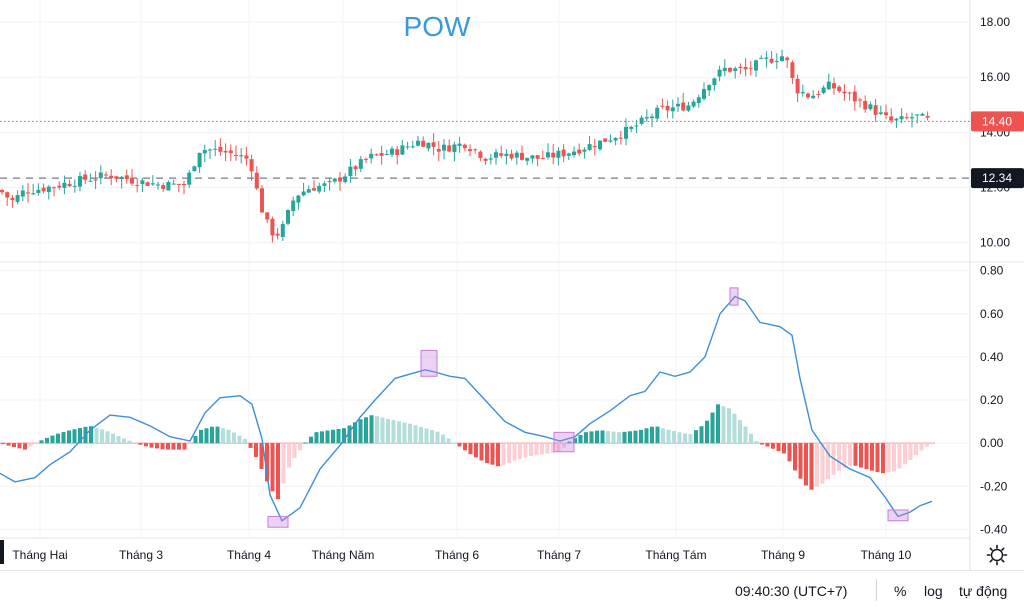 This screenshot has width=1024, height=607. Describe the element at coordinates (997, 121) in the screenshot. I see `last-price-tag-label: 14.40` at that location.